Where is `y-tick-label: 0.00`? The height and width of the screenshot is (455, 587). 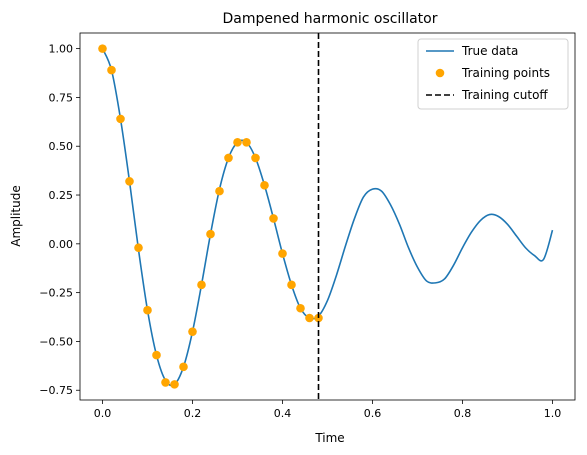
y-tick-label: 0.00 is located at coordinates (61, 244).